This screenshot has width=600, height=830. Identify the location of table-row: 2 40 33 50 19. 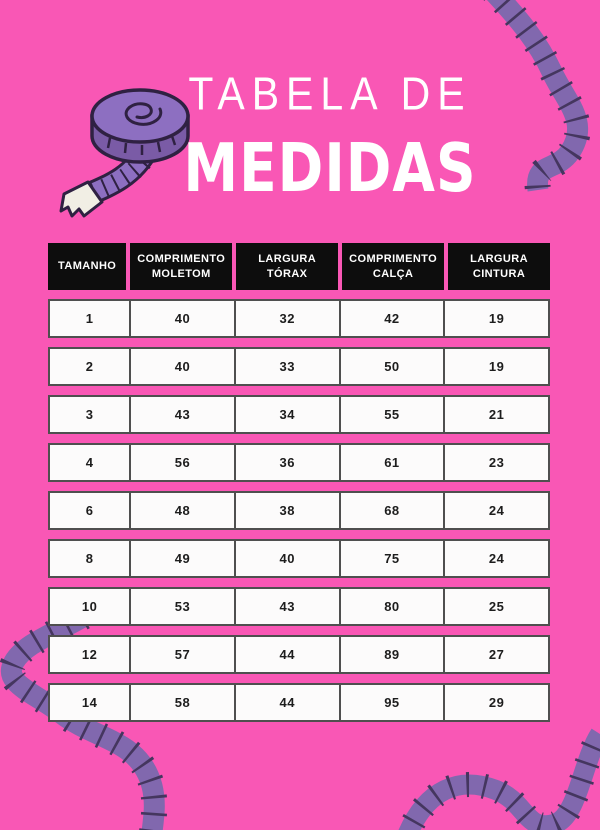
(299, 366).